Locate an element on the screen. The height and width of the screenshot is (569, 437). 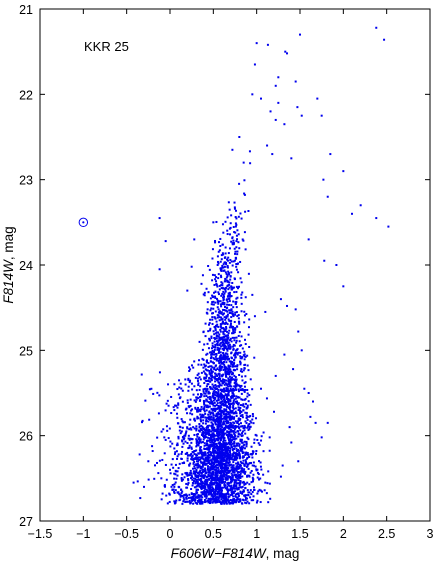
y-tick-label: 26 is located at coordinates (26, 437).